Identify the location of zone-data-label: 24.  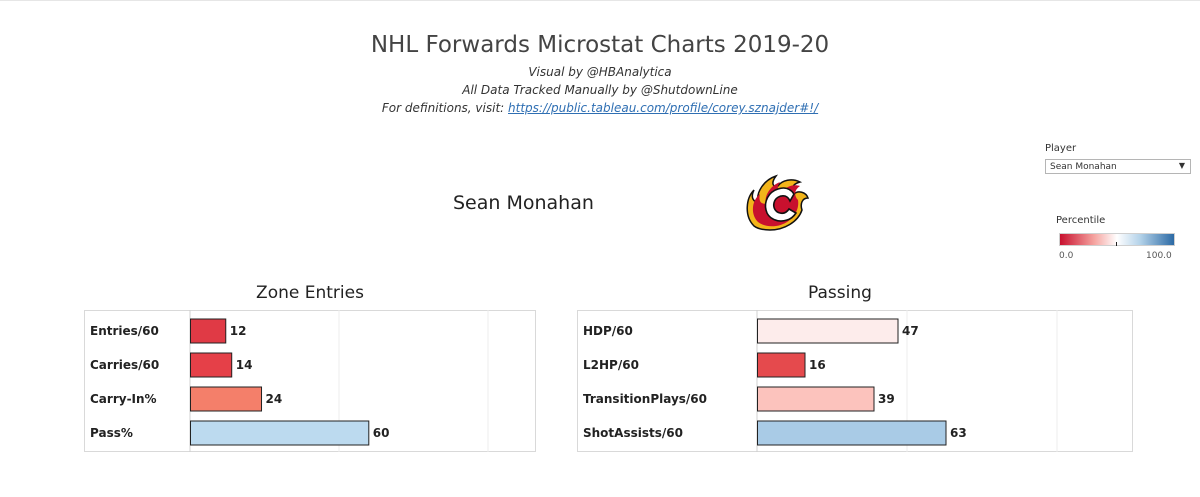
(274, 399).